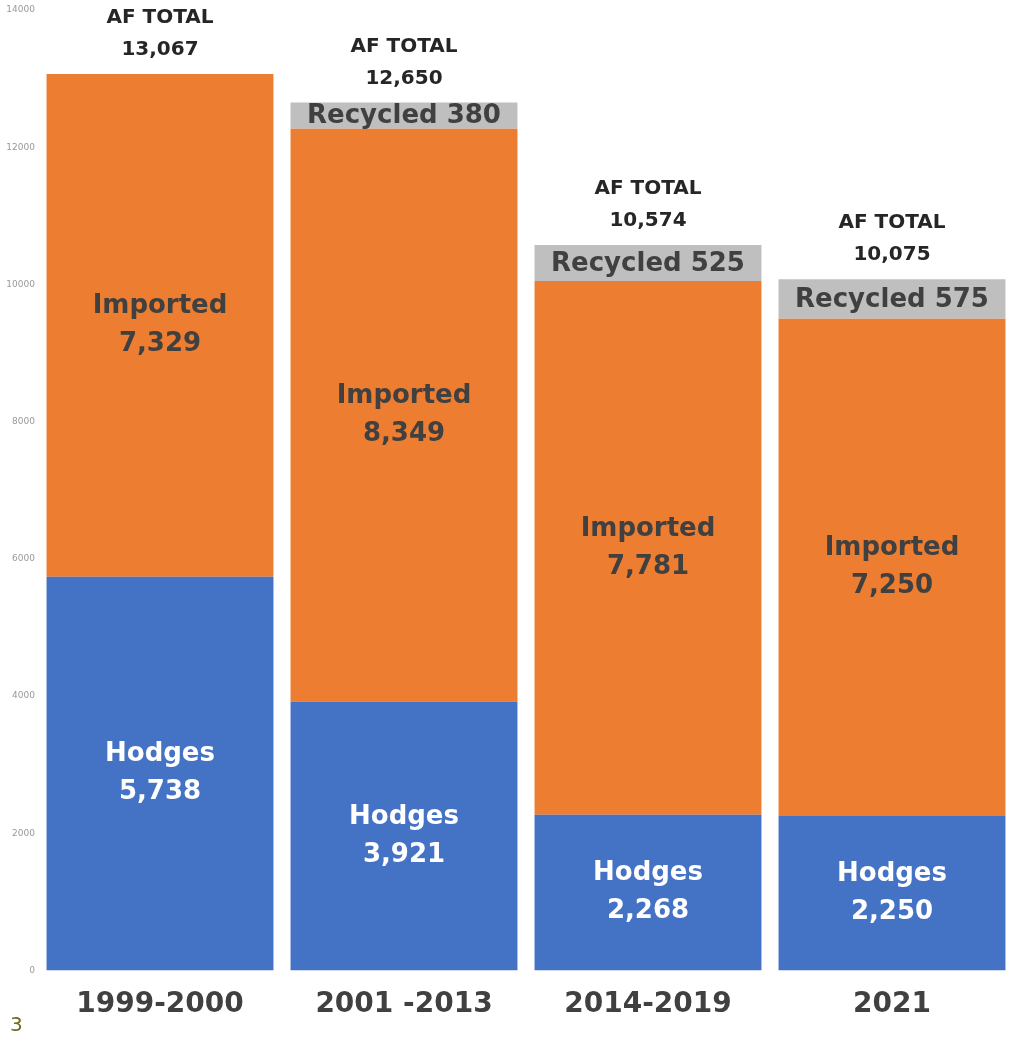 The height and width of the screenshot is (1040, 1014). I want to click on x-tick-label: 1999-2000, so click(160, 1003).